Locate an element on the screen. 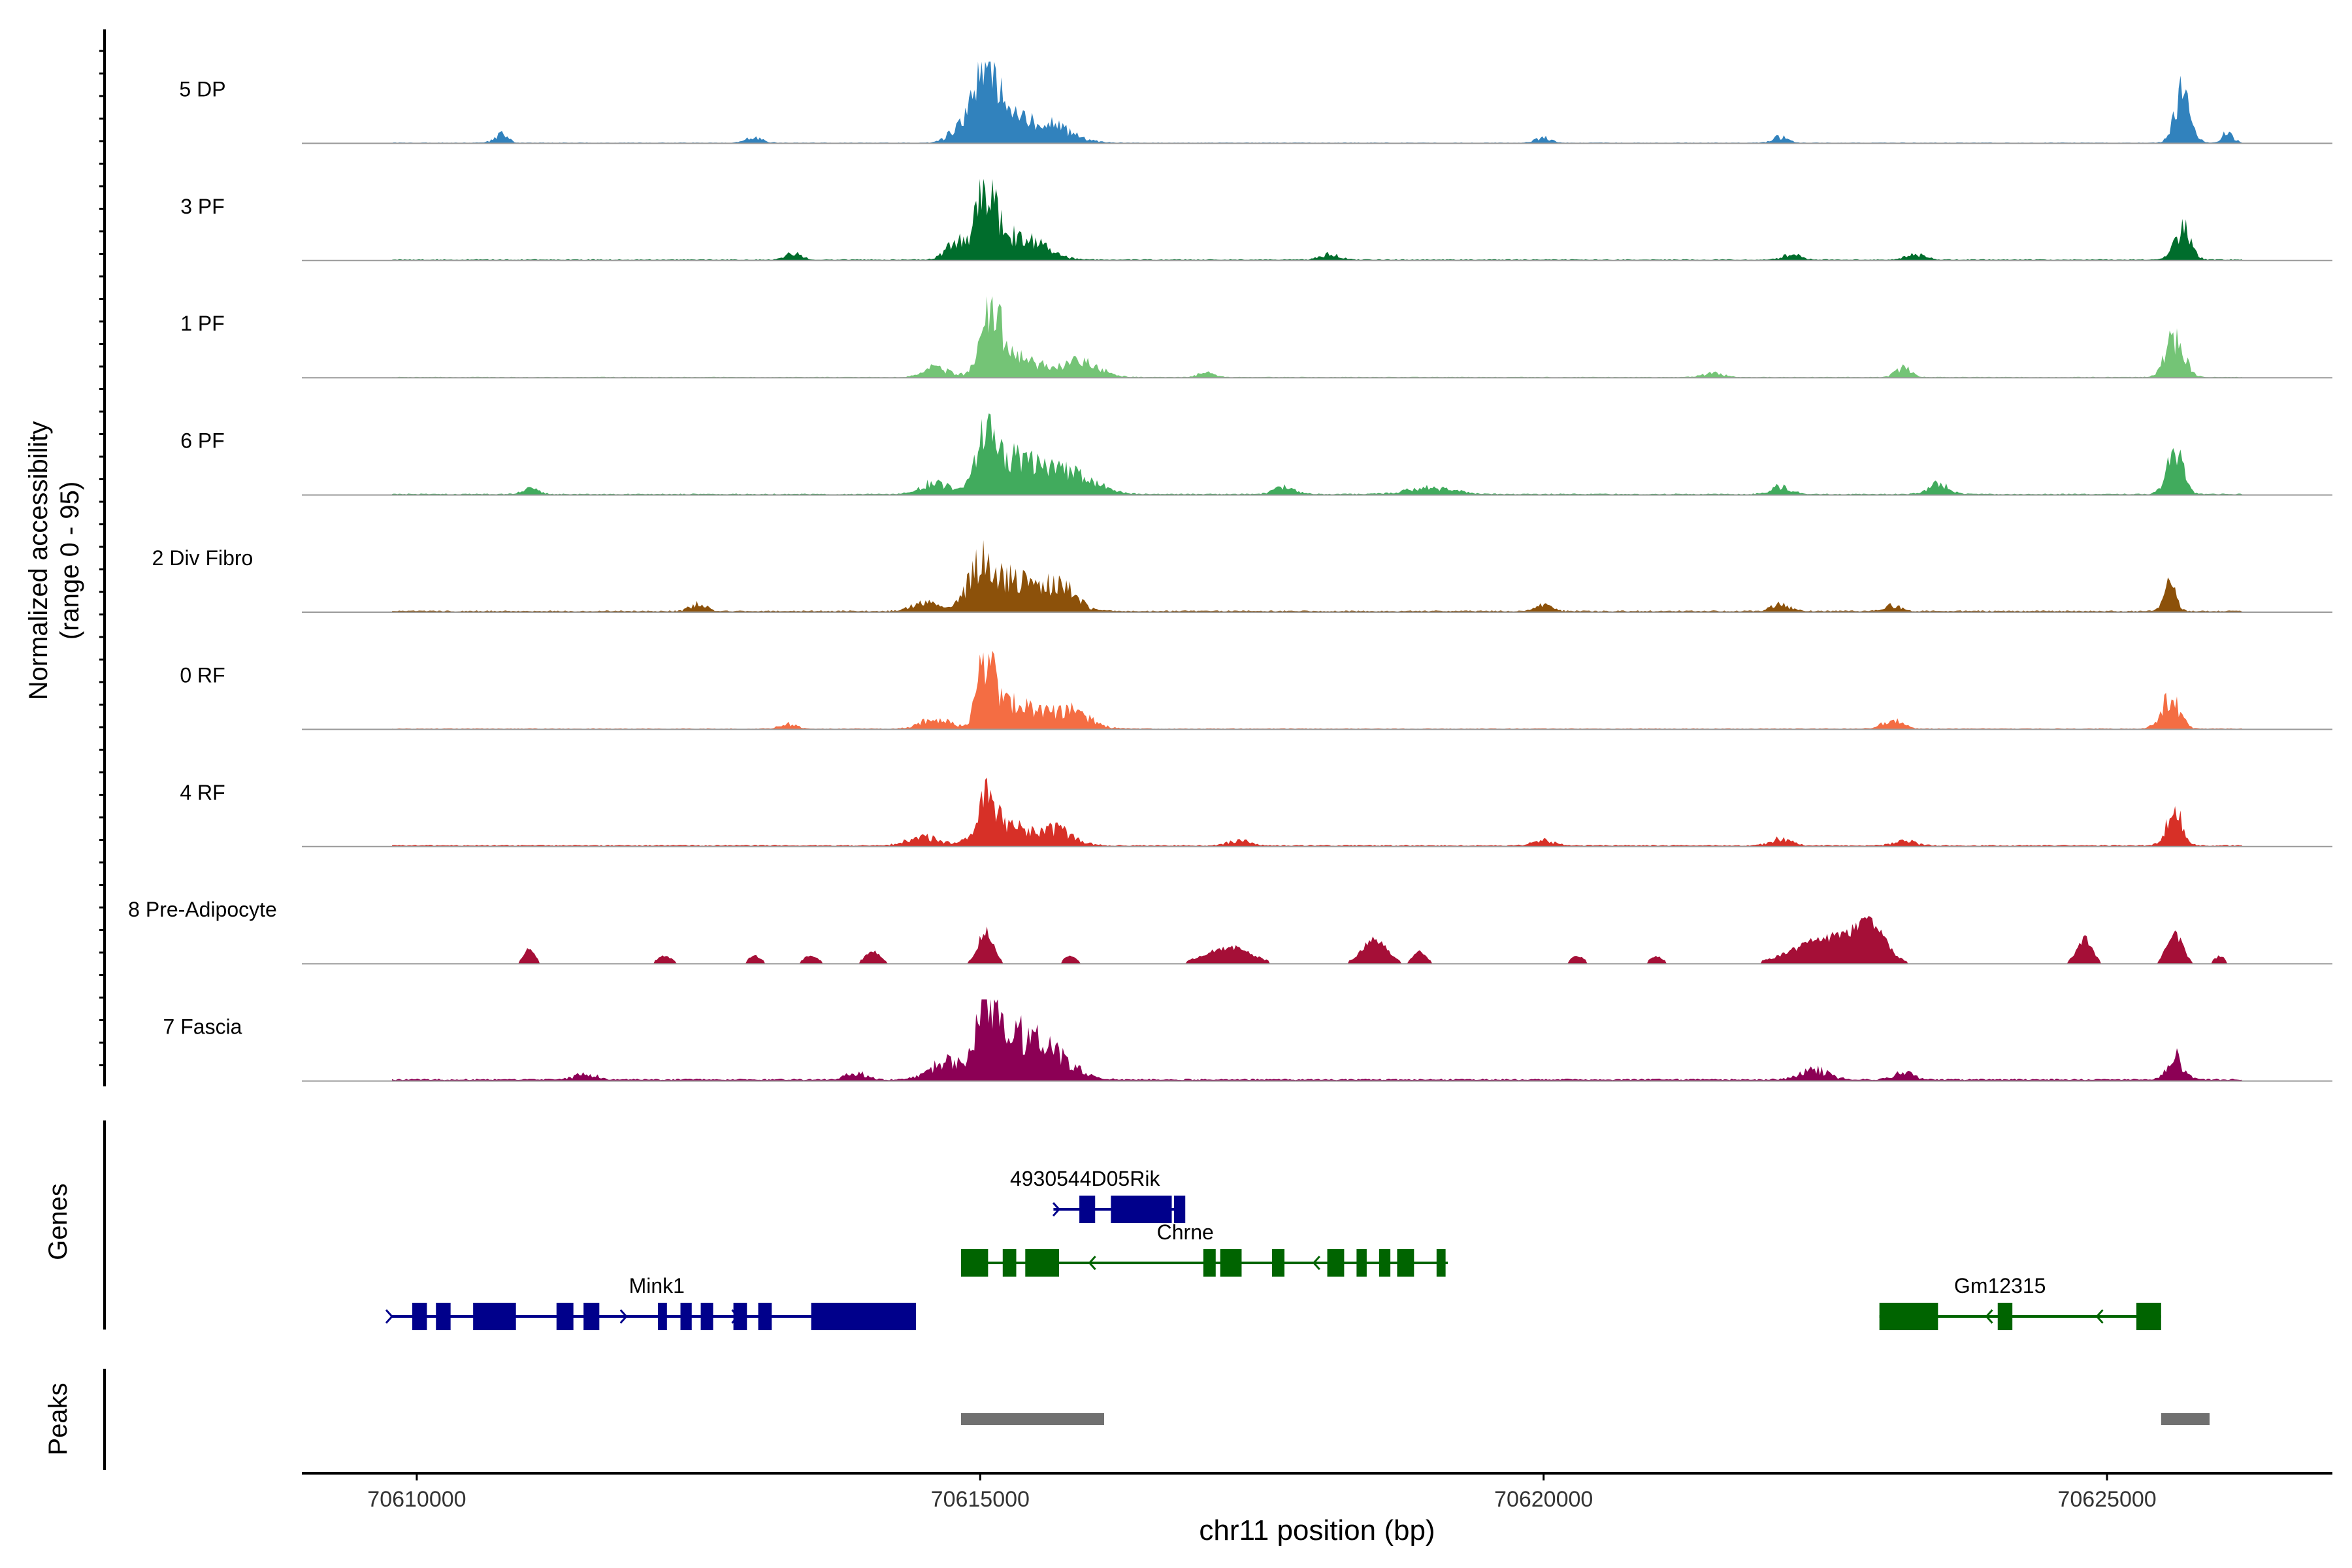  gene-models: Mink1 4930544D05Rik Chrne Gm12315 is located at coordinates (1273, 1248).